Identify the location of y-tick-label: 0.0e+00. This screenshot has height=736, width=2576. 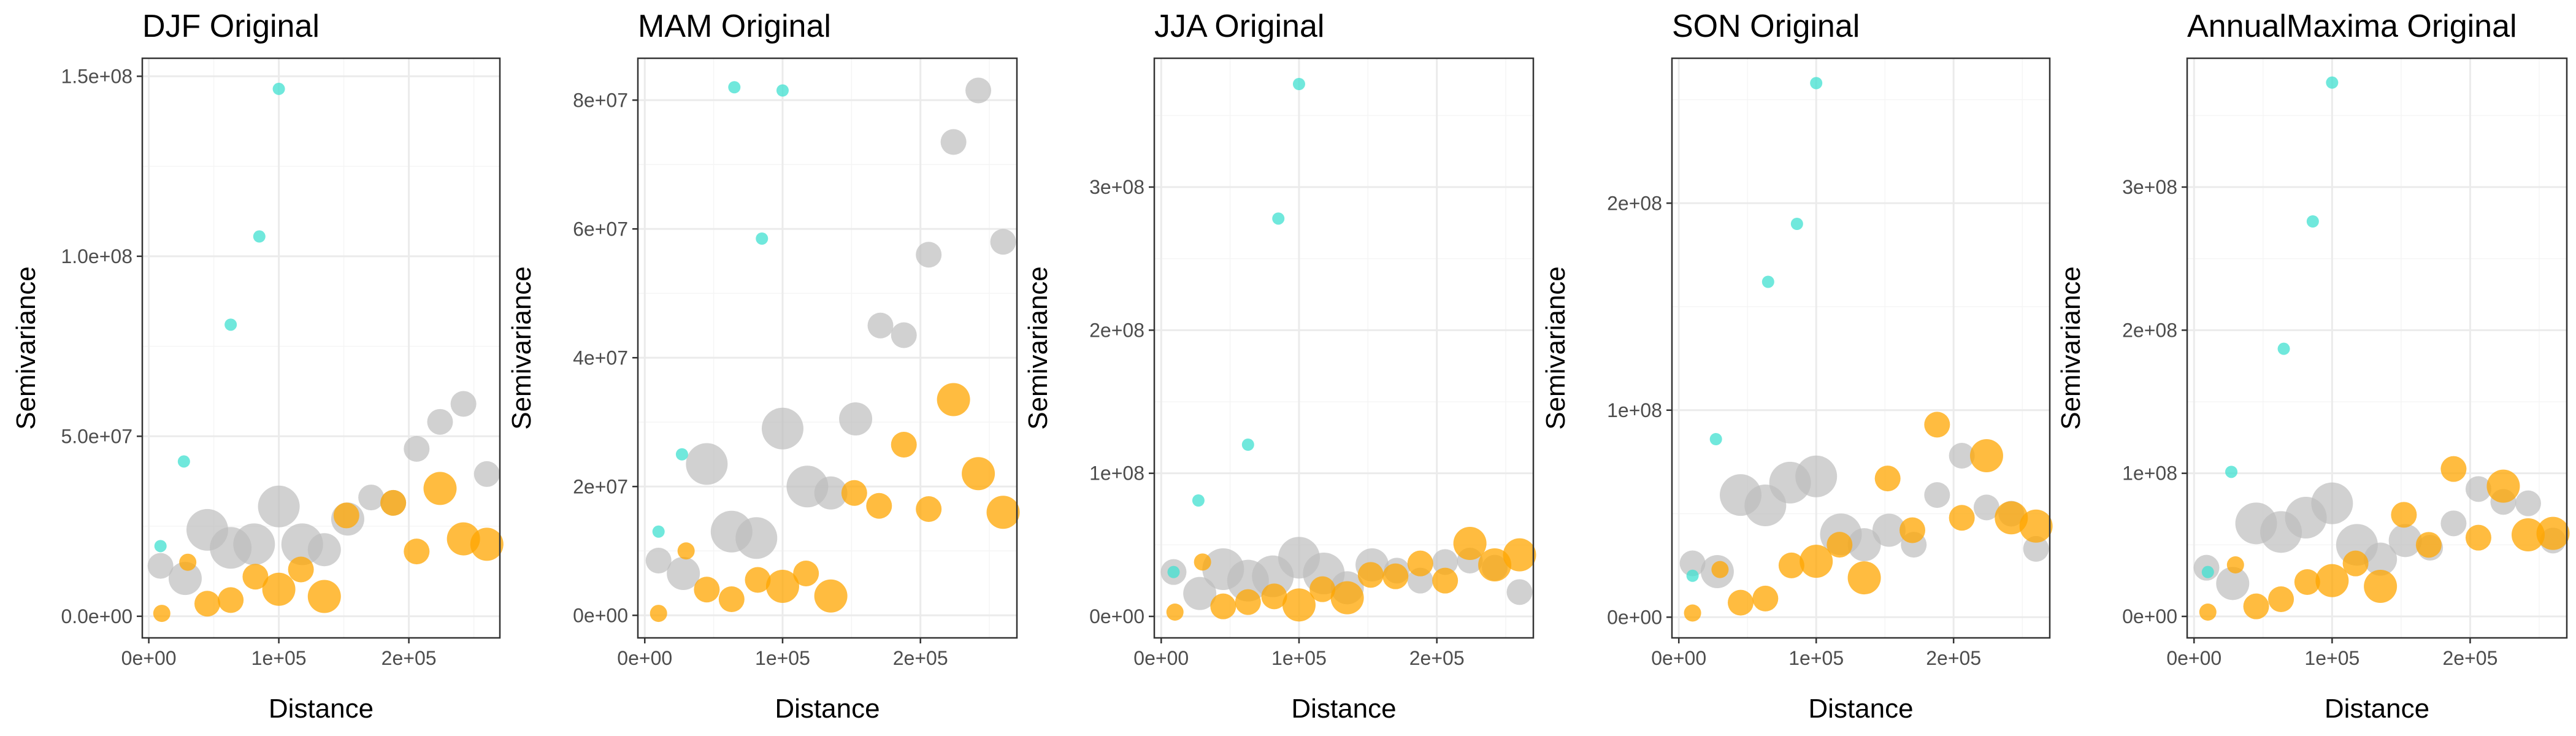
(96, 616).